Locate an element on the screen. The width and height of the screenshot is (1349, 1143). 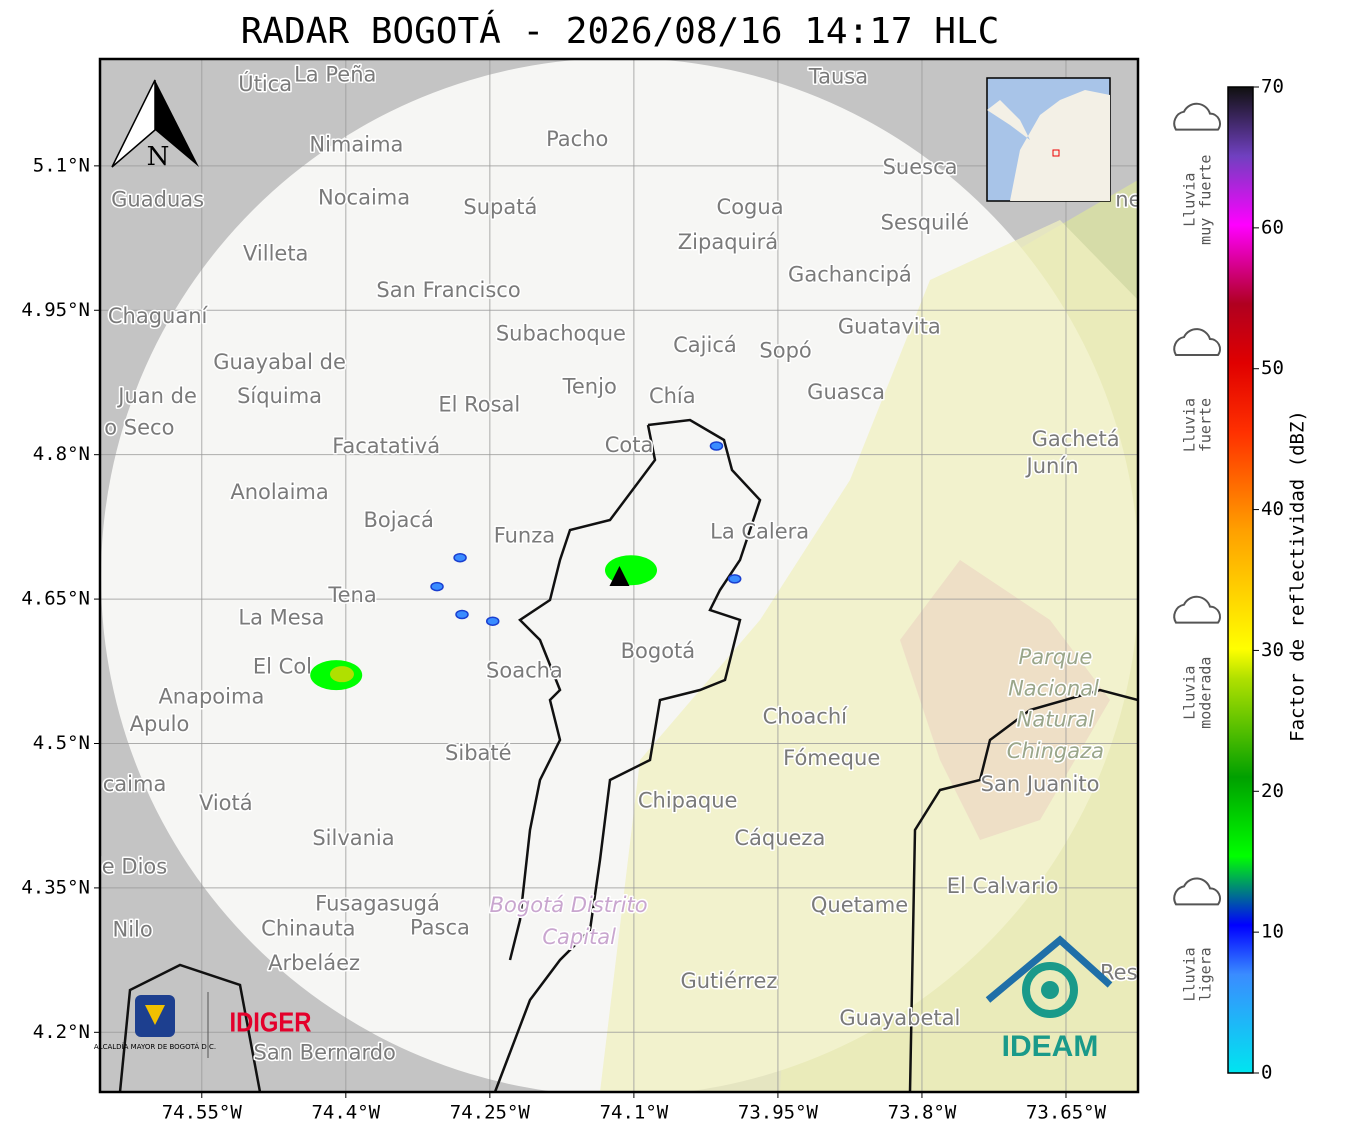
x-tick-label: 73.8°W is located at coordinates (922, 1113).